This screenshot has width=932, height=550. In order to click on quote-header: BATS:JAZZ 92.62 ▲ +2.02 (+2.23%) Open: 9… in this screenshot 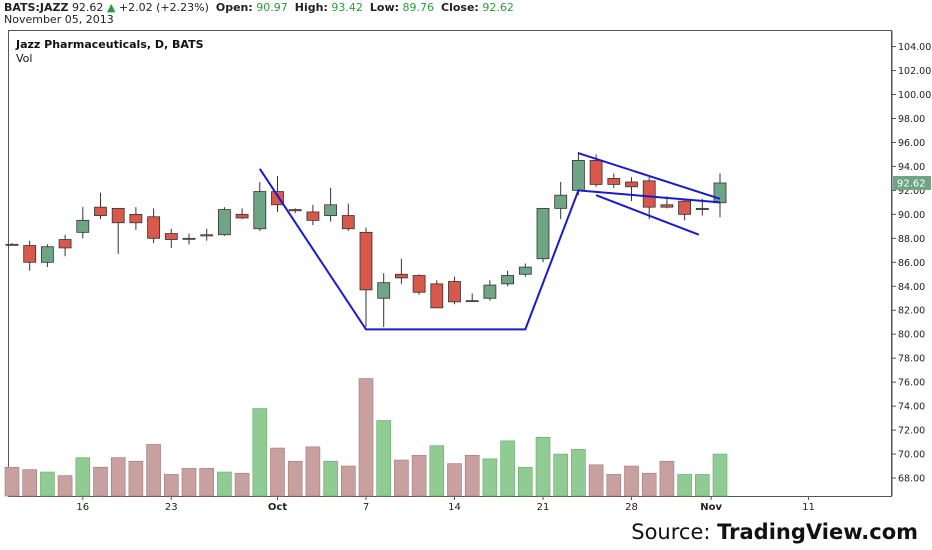, I will do `click(466, 14)`.